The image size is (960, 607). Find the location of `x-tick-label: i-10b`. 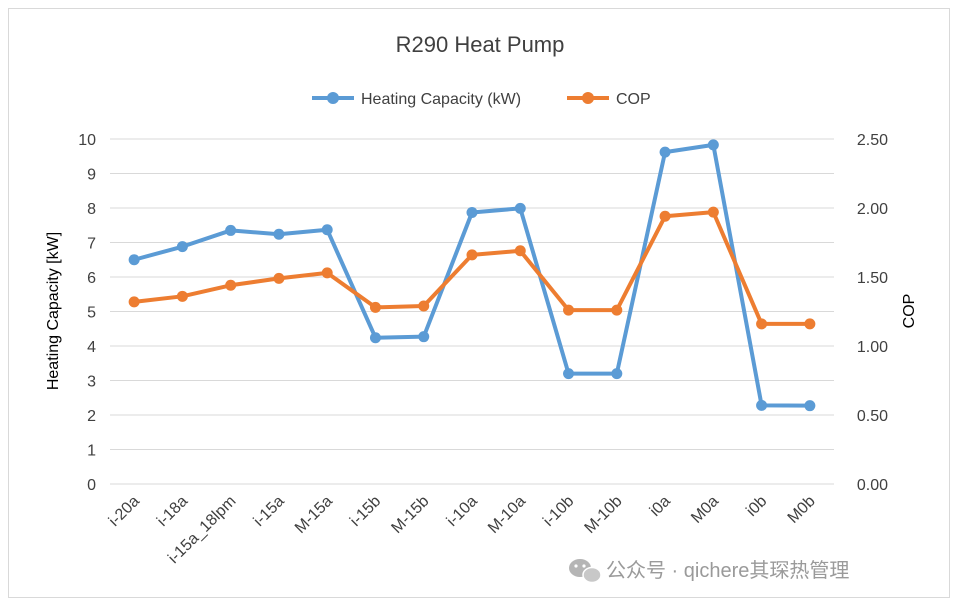

x-tick-label: i-10b is located at coordinates (558, 511).